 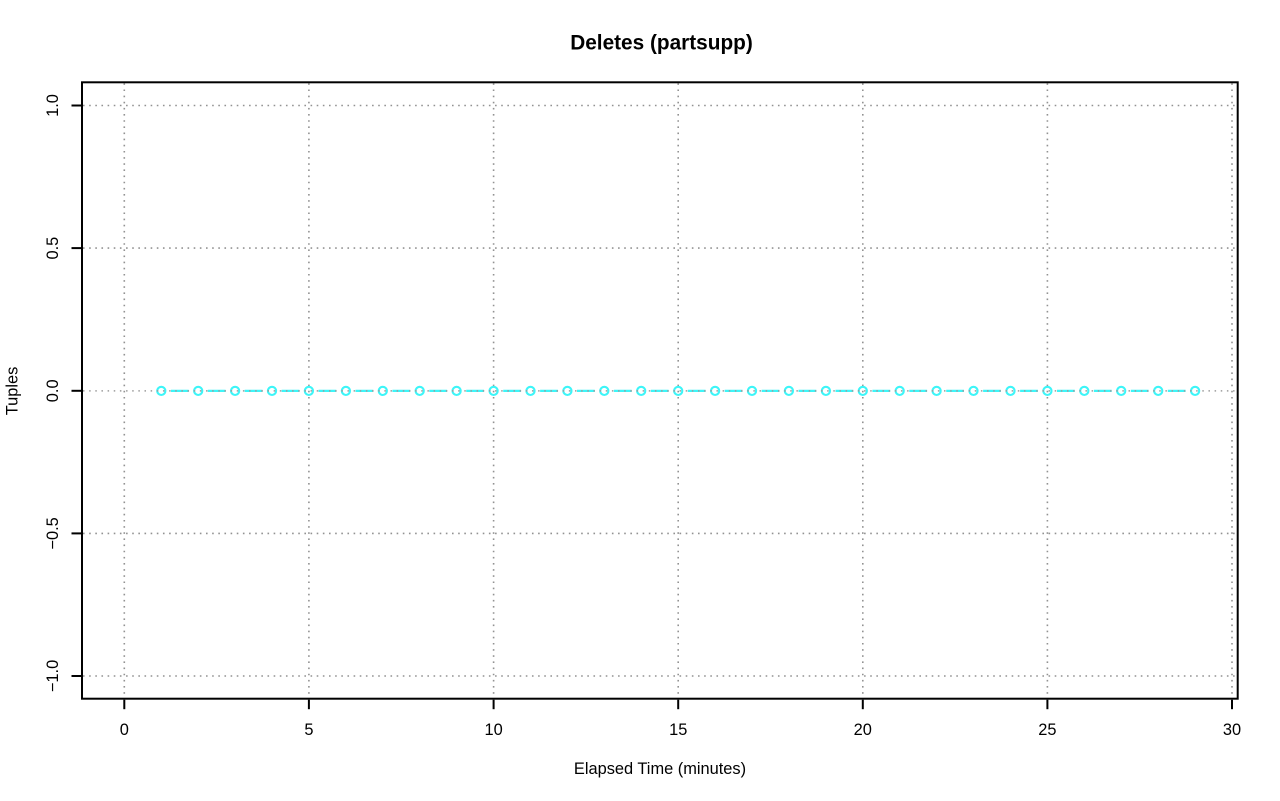 I want to click on svg-text: 5, so click(x=308, y=730).